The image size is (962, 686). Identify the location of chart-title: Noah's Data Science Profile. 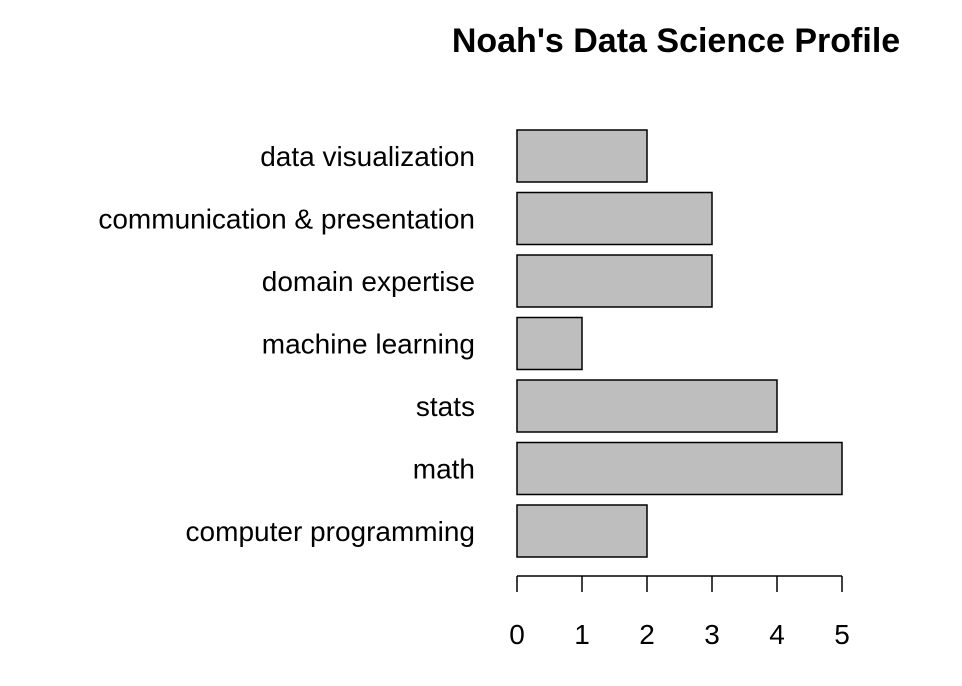
(676, 41).